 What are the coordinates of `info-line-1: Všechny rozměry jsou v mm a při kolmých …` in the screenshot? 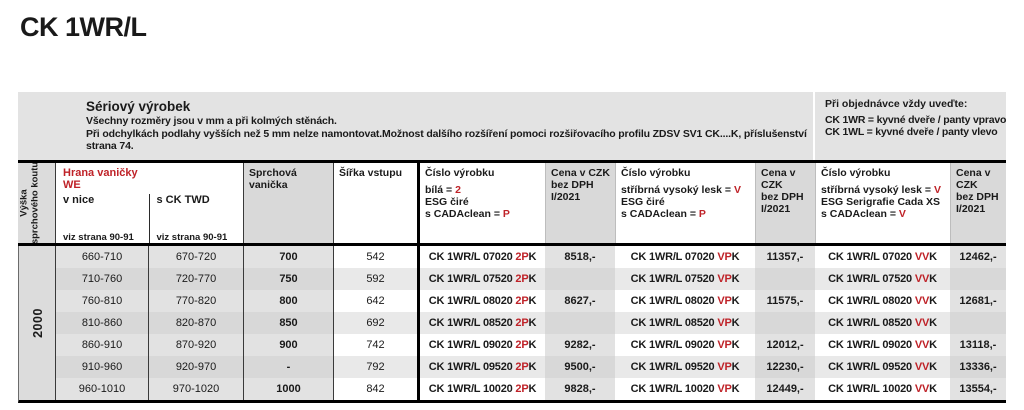 It's located at (211, 121).